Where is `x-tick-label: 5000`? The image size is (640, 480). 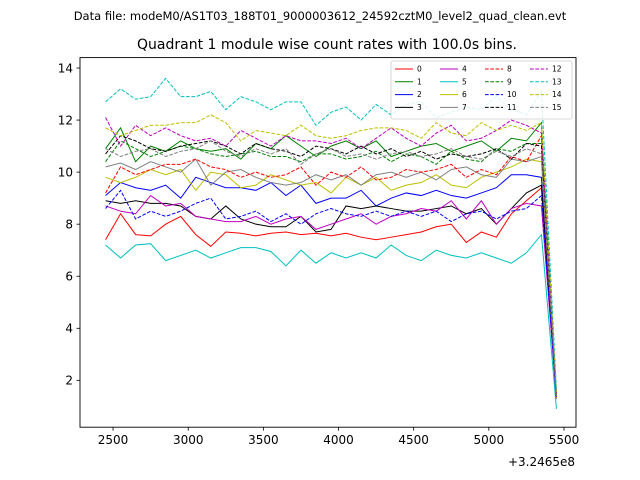
x-tick-label: 5000 is located at coordinates (489, 440).